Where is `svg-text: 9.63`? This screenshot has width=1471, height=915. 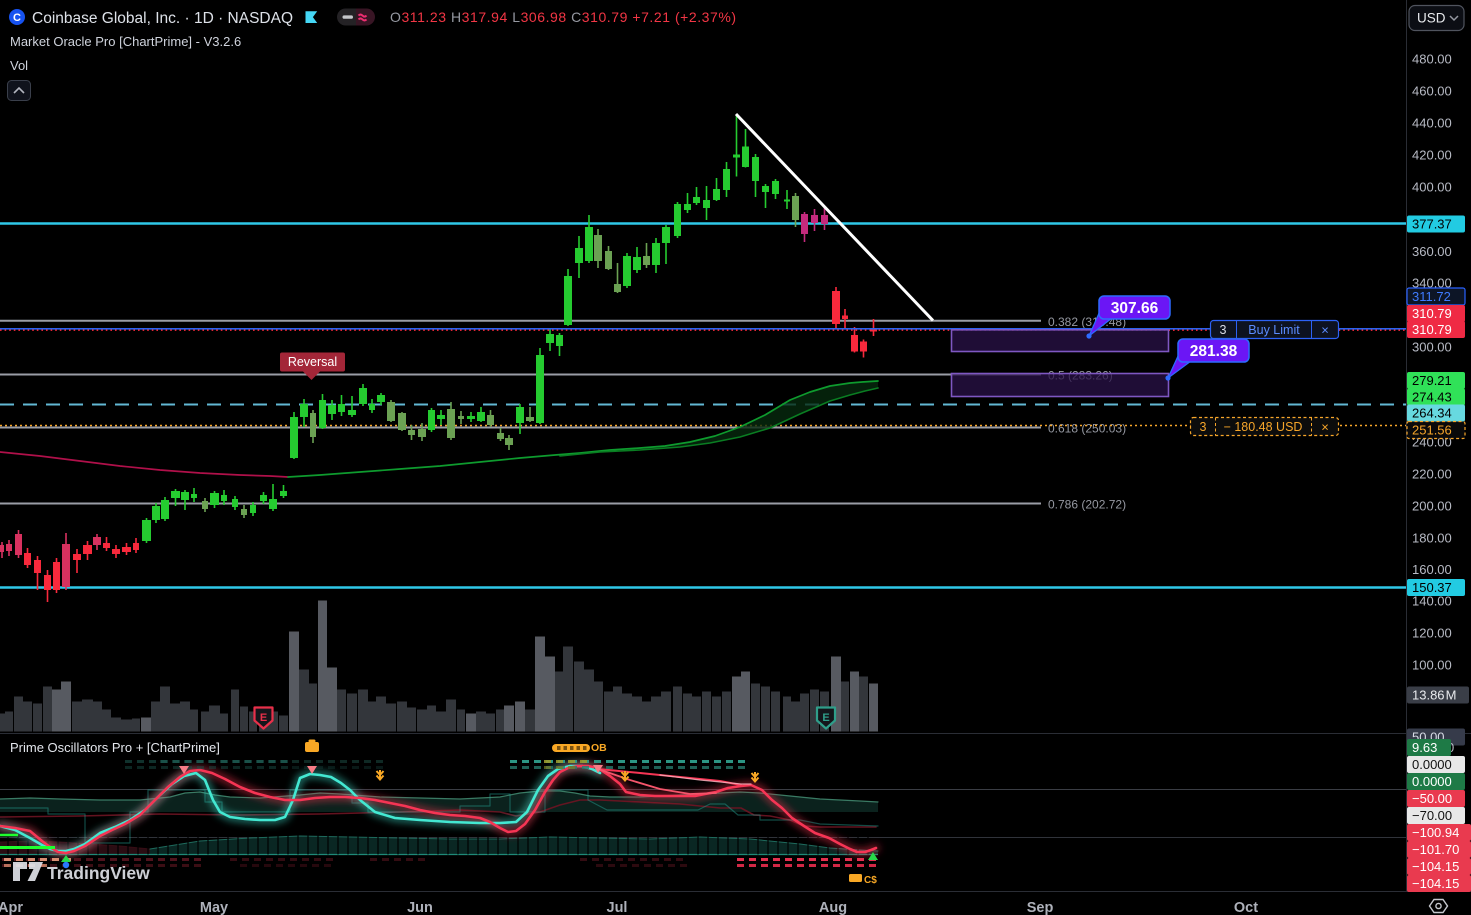
svg-text: 9.63 is located at coordinates (1424, 747).